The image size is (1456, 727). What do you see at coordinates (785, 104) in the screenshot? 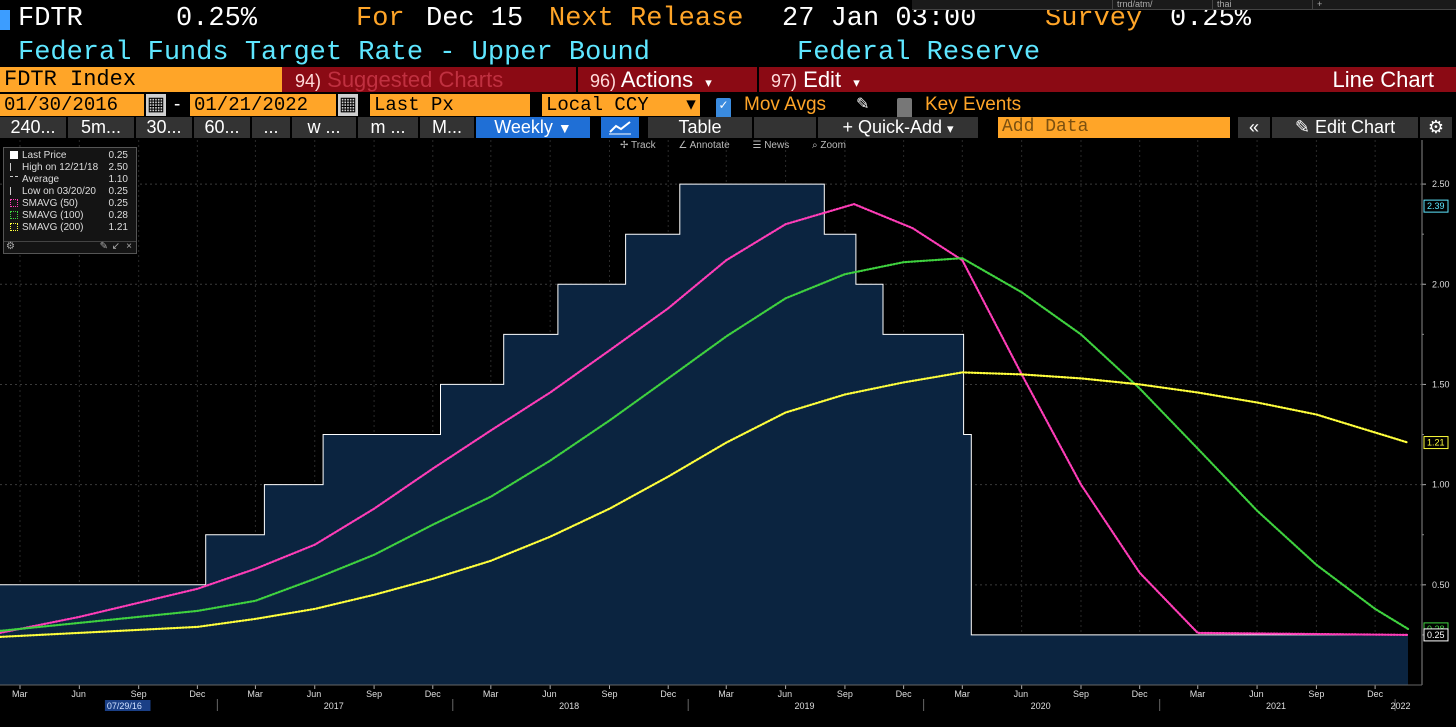
I see `mov-avgs-label: Mov Avgs` at bounding box center [785, 104].